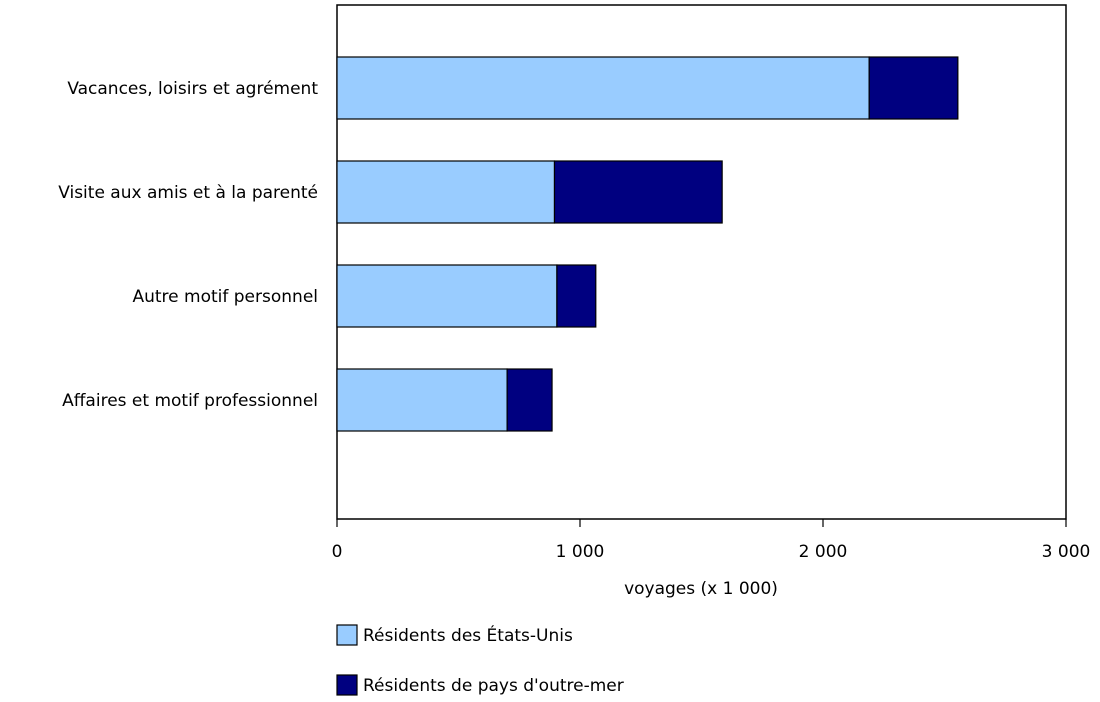 The height and width of the screenshot is (702, 1100). I want to click on legend-swatch-overseas, so click(347, 685).